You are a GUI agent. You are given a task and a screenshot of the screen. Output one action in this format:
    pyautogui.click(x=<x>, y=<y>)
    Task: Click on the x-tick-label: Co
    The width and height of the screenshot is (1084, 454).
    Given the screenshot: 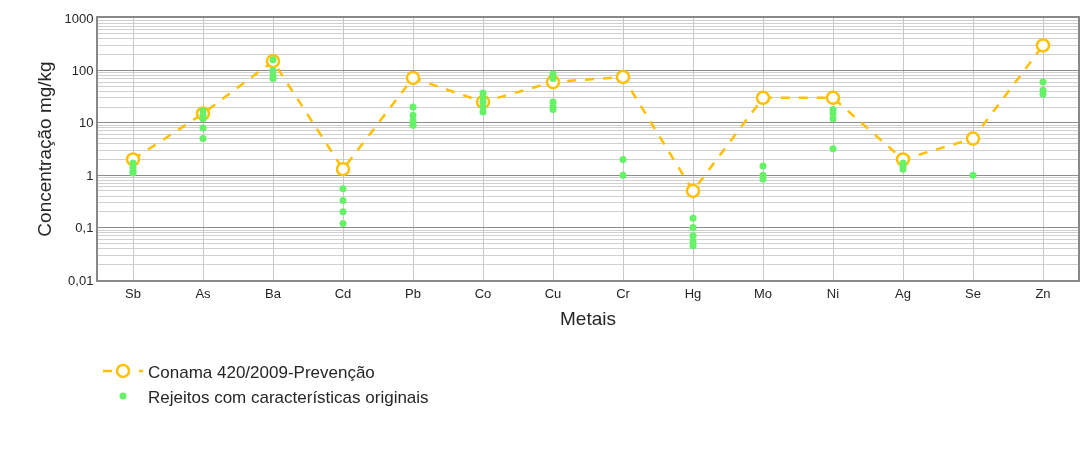 What is the action you would take?
    pyautogui.click(x=483, y=293)
    